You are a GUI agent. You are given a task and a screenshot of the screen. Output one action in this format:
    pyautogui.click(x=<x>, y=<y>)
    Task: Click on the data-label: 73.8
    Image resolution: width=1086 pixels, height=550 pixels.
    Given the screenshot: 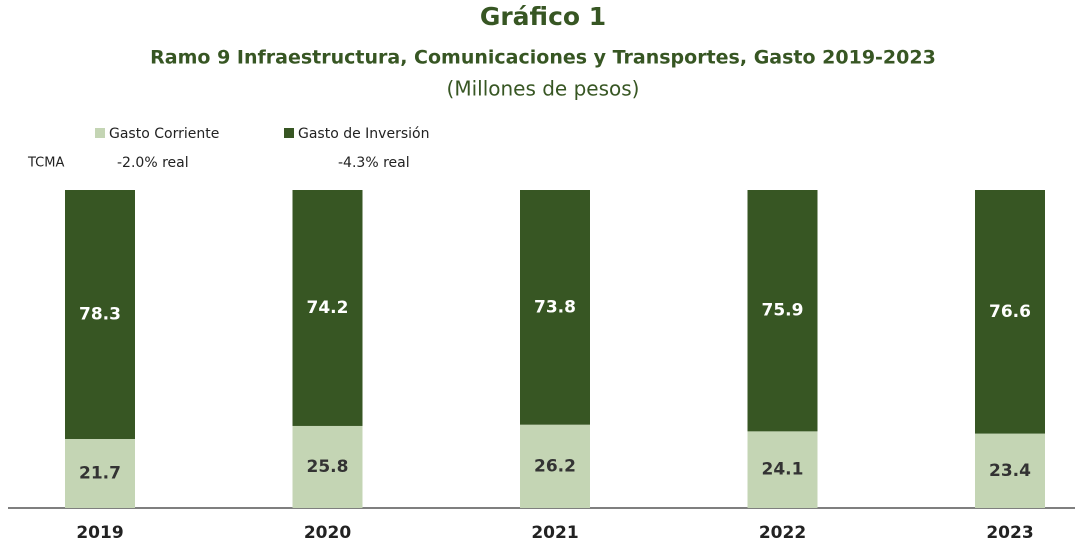 What is the action you would take?
    pyautogui.click(x=555, y=307)
    